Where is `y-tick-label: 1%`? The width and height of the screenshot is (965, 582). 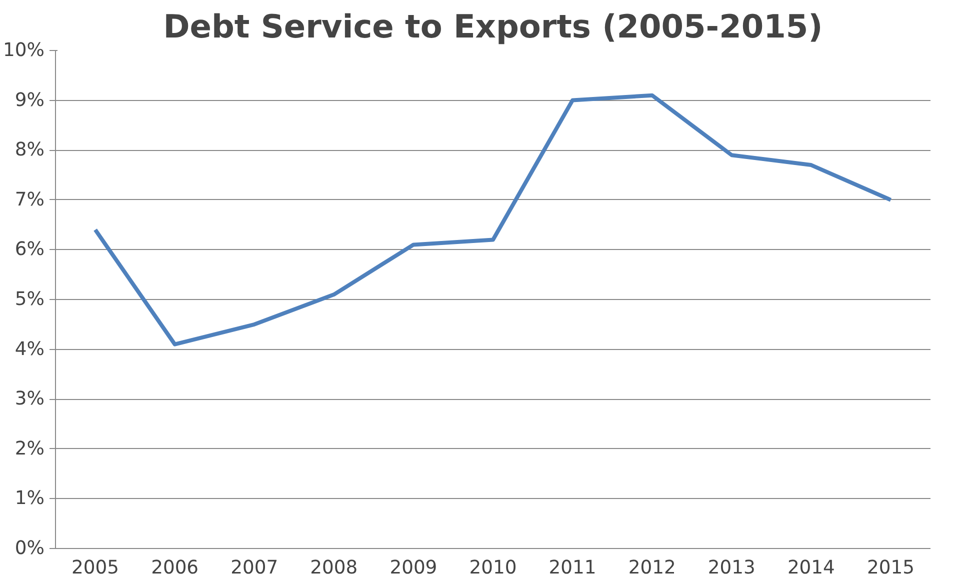
y-tick-label: 1% is located at coordinates (29, 499).